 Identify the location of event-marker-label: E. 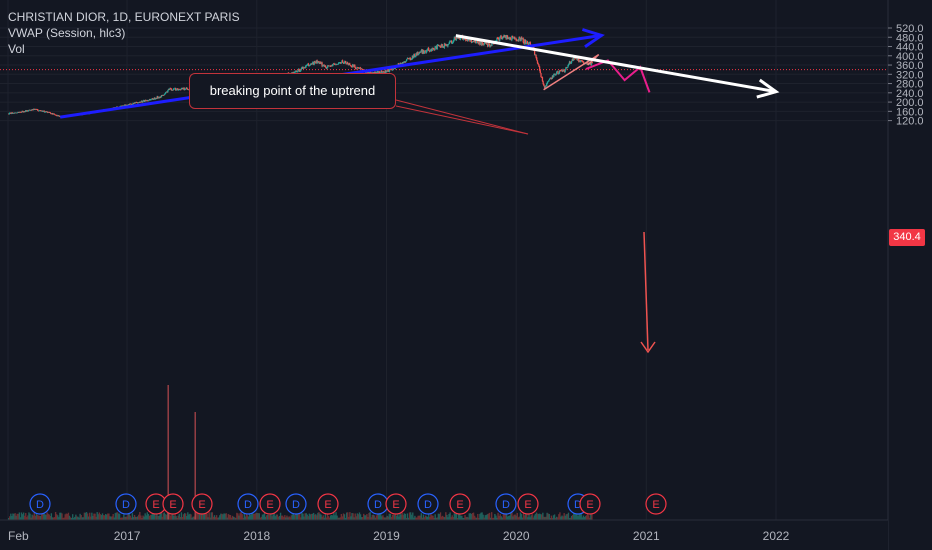
(527, 505).